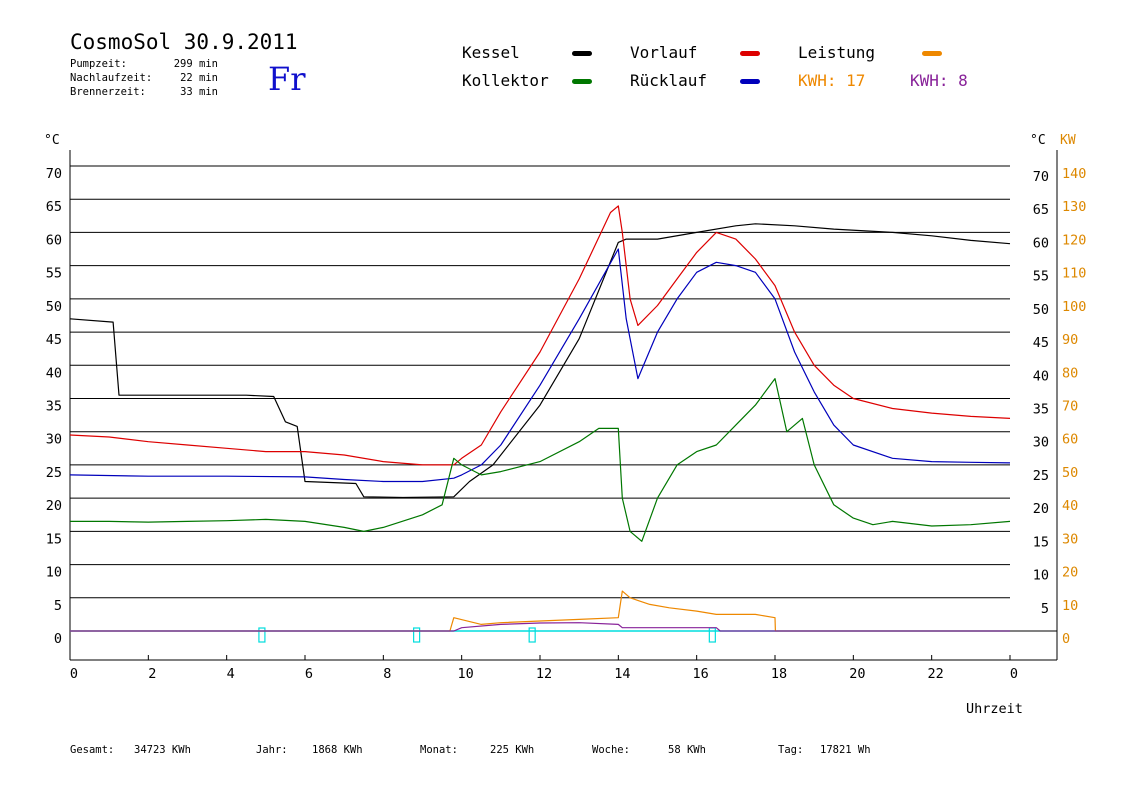 This screenshot has height=812, width=1148. I want to click on y-right-tick-label: 20, so click(1041, 509).